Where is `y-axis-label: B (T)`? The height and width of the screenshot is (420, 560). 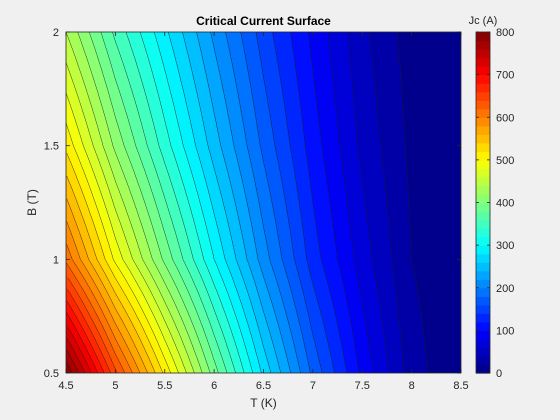 y-axis-label: B (T) is located at coordinates (32, 202).